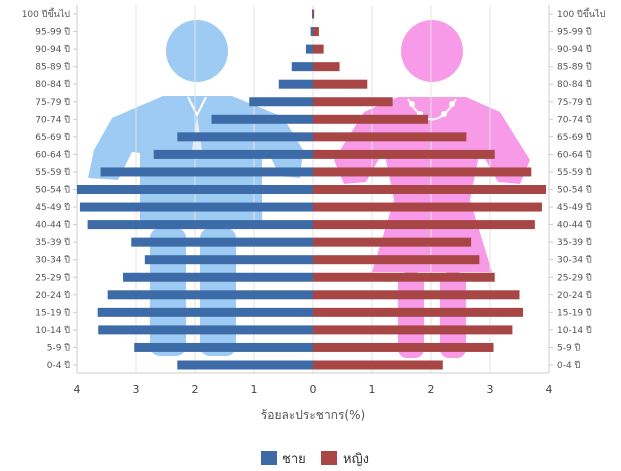  I want to click on category-label-left: 40-44 ปี, so click(52, 225).